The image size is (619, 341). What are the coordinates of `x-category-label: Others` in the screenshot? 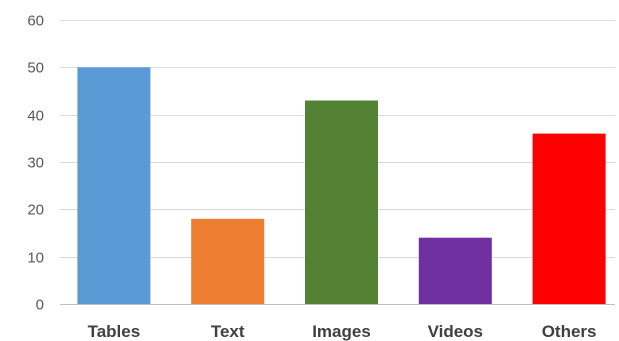 It's located at (569, 331).